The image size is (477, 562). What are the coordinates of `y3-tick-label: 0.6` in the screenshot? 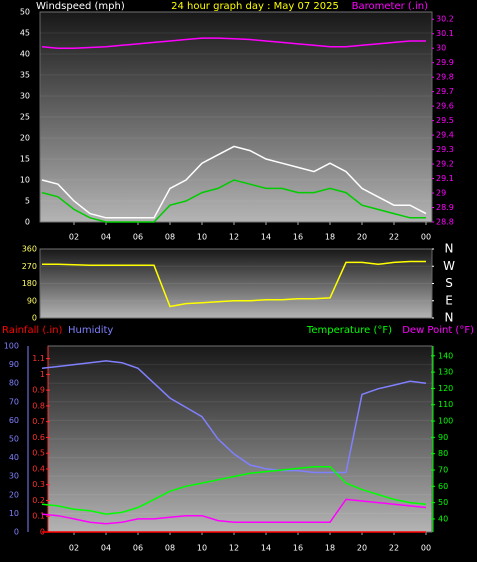 It's located at (38, 437).